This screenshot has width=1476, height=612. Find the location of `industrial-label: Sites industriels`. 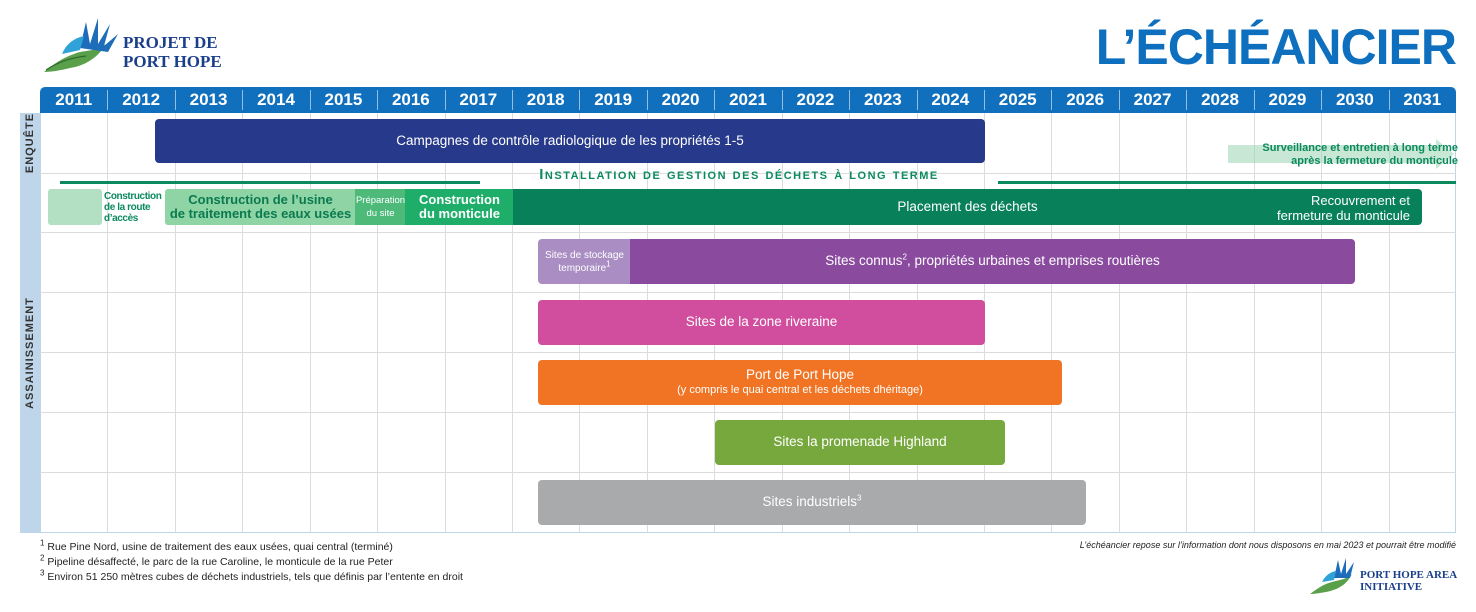

industrial-label: Sites industriels is located at coordinates (810, 502).